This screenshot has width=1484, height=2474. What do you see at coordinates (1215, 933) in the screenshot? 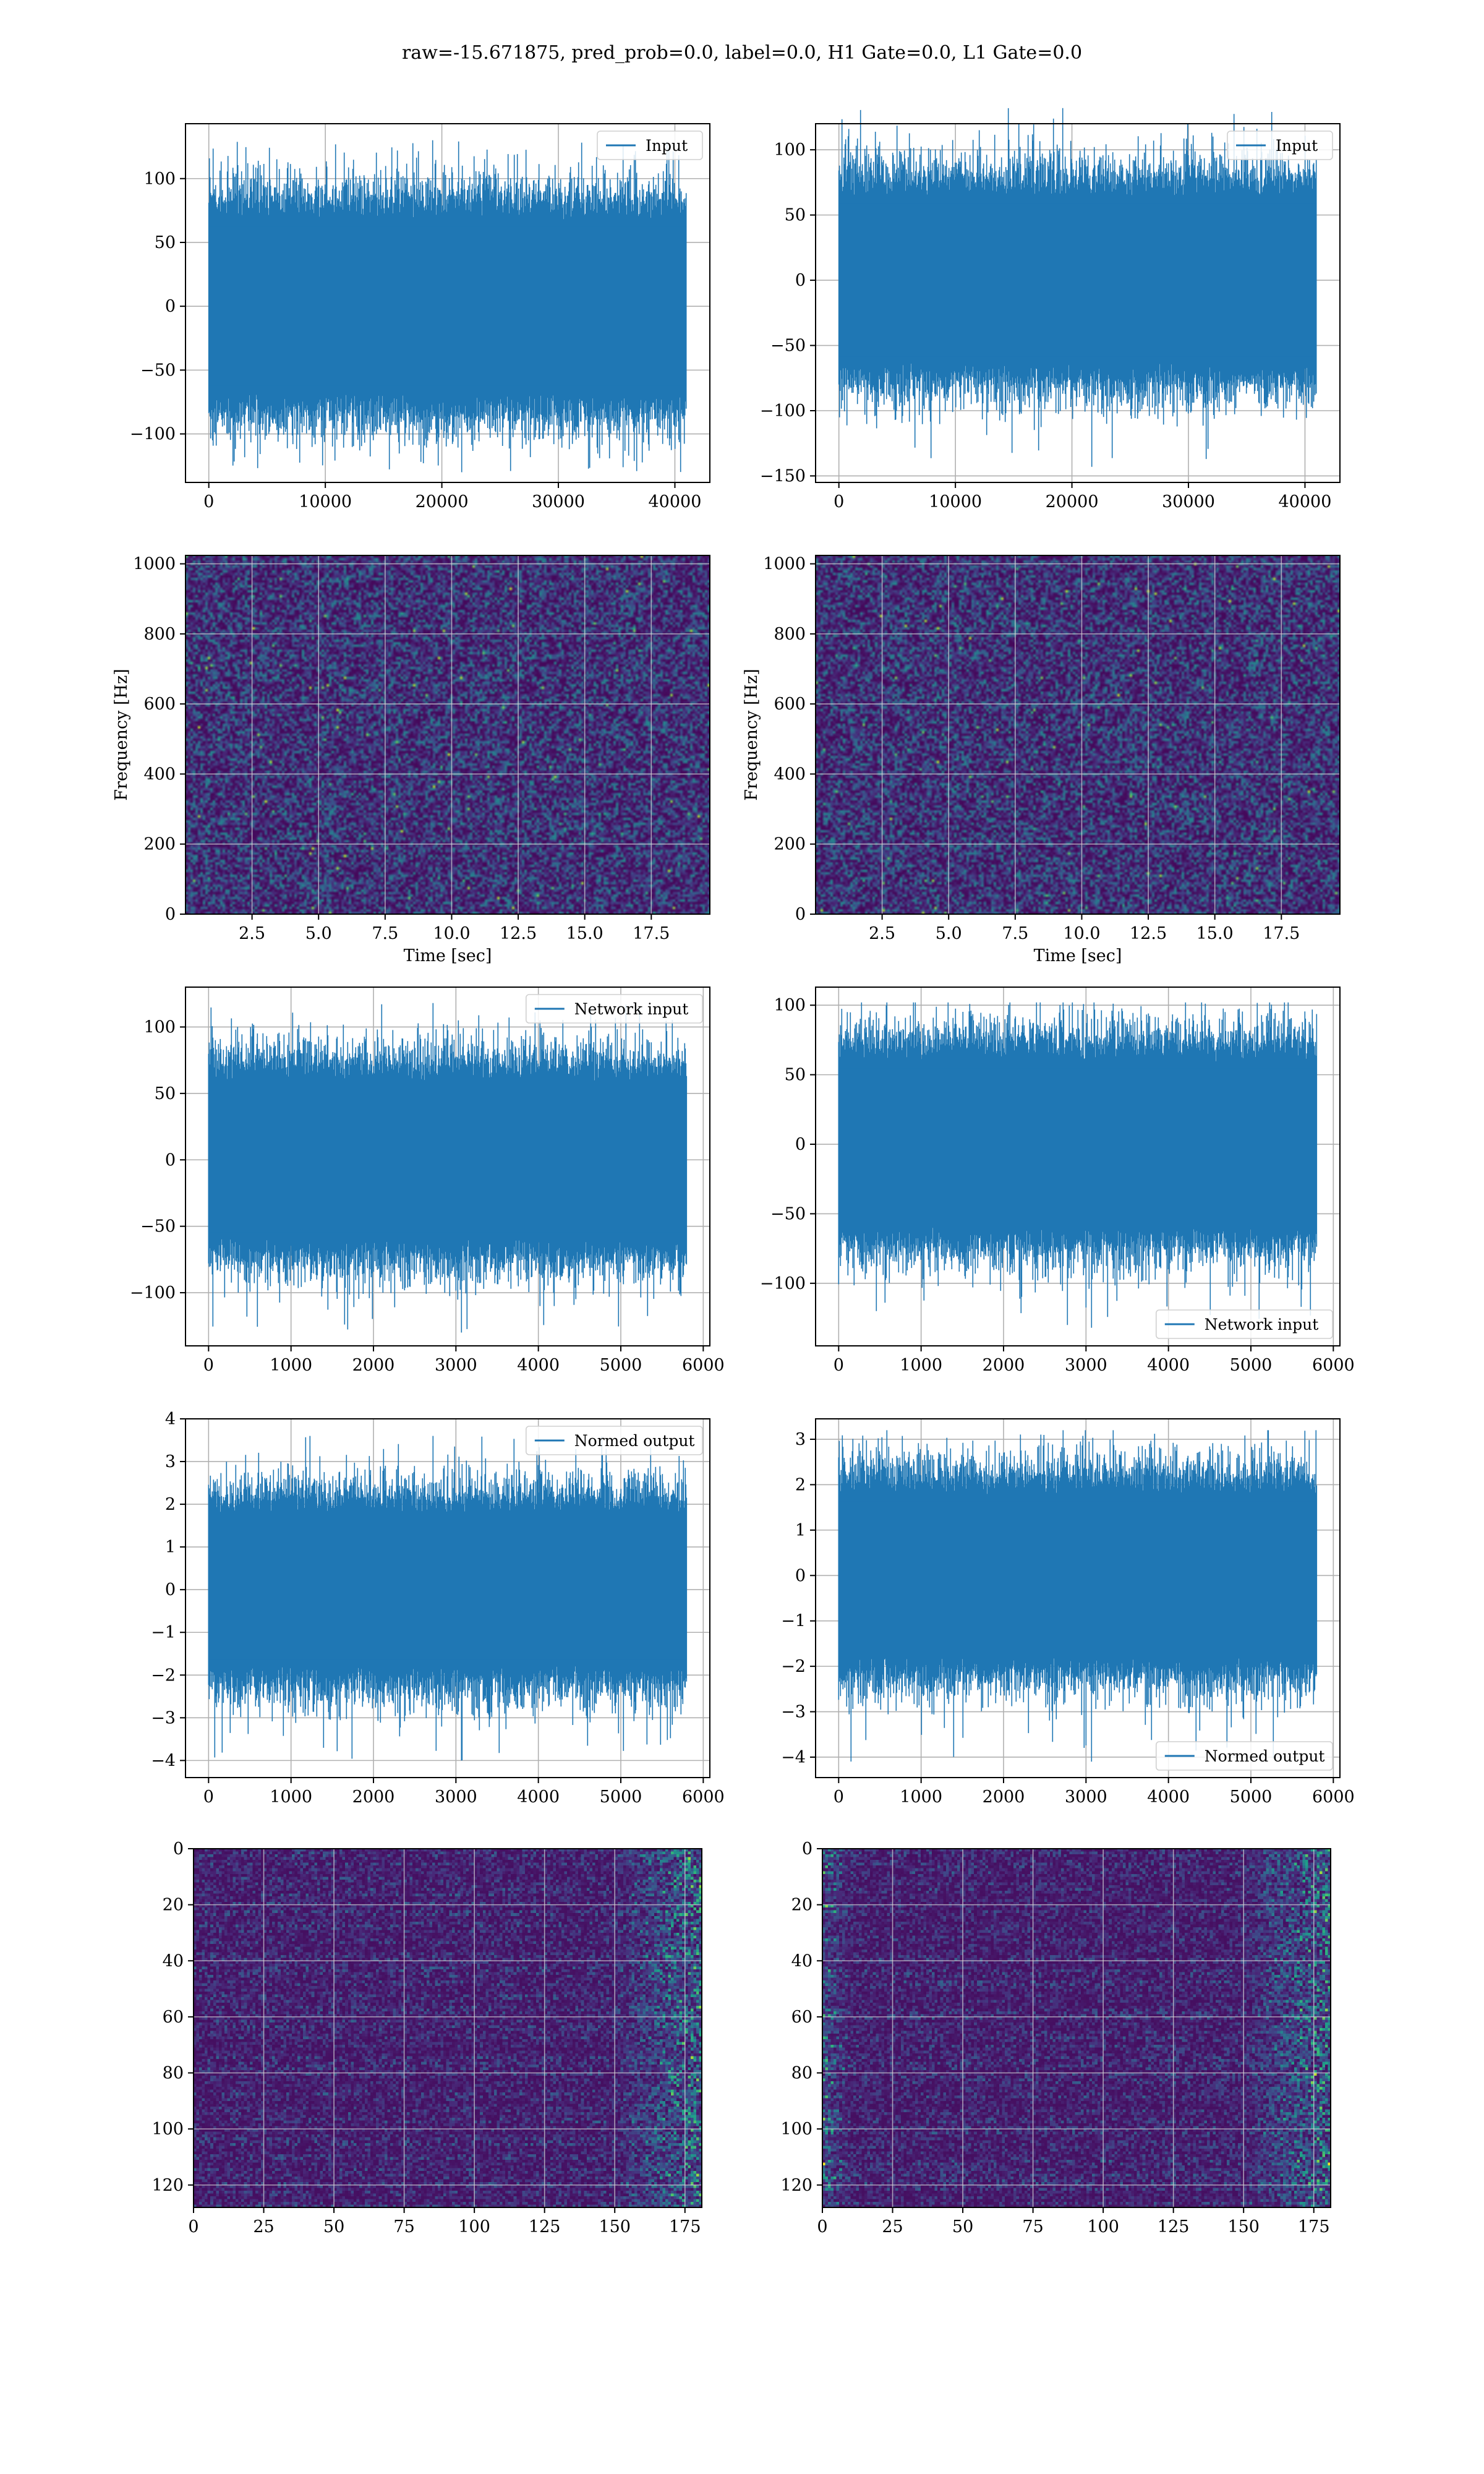
I see `x-tick-label: 15.0` at bounding box center [1215, 933].